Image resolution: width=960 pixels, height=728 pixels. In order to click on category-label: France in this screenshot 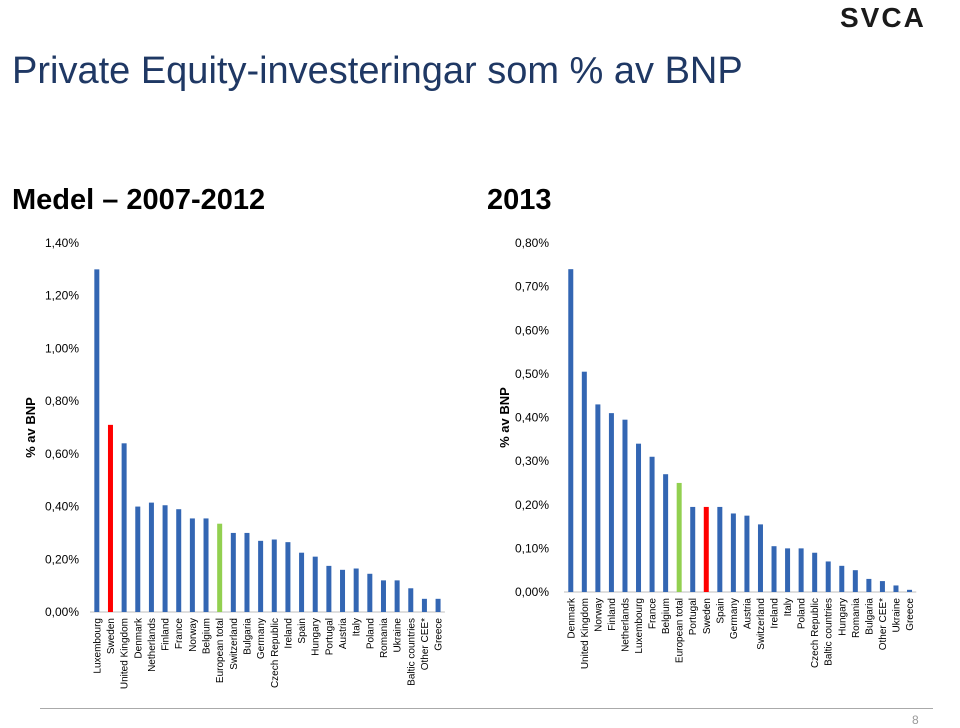, I will do `click(179, 634)`.